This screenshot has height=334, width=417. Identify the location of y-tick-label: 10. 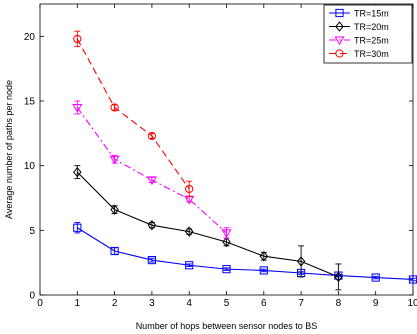
(30, 166).